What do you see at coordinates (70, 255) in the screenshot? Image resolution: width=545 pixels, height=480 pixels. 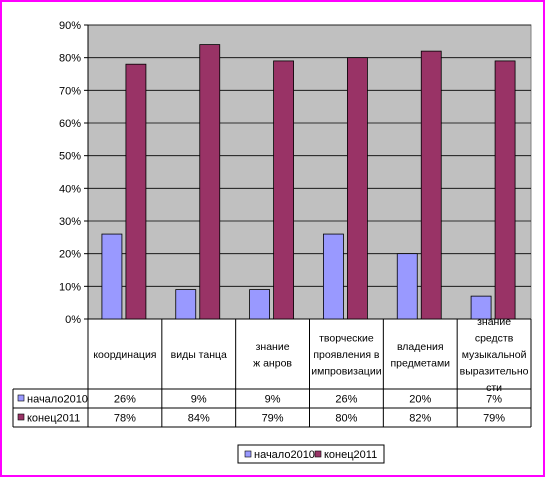 I see `y-tick-label: 20%` at bounding box center [70, 255].